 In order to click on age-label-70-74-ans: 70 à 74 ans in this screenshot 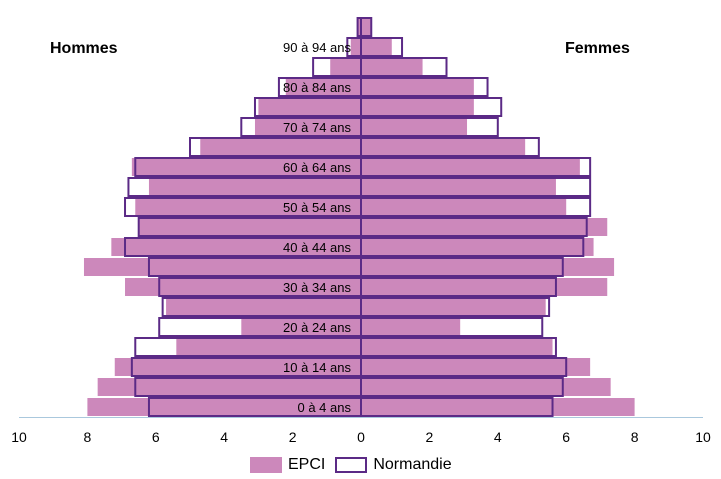, I will do `click(317, 127)`.